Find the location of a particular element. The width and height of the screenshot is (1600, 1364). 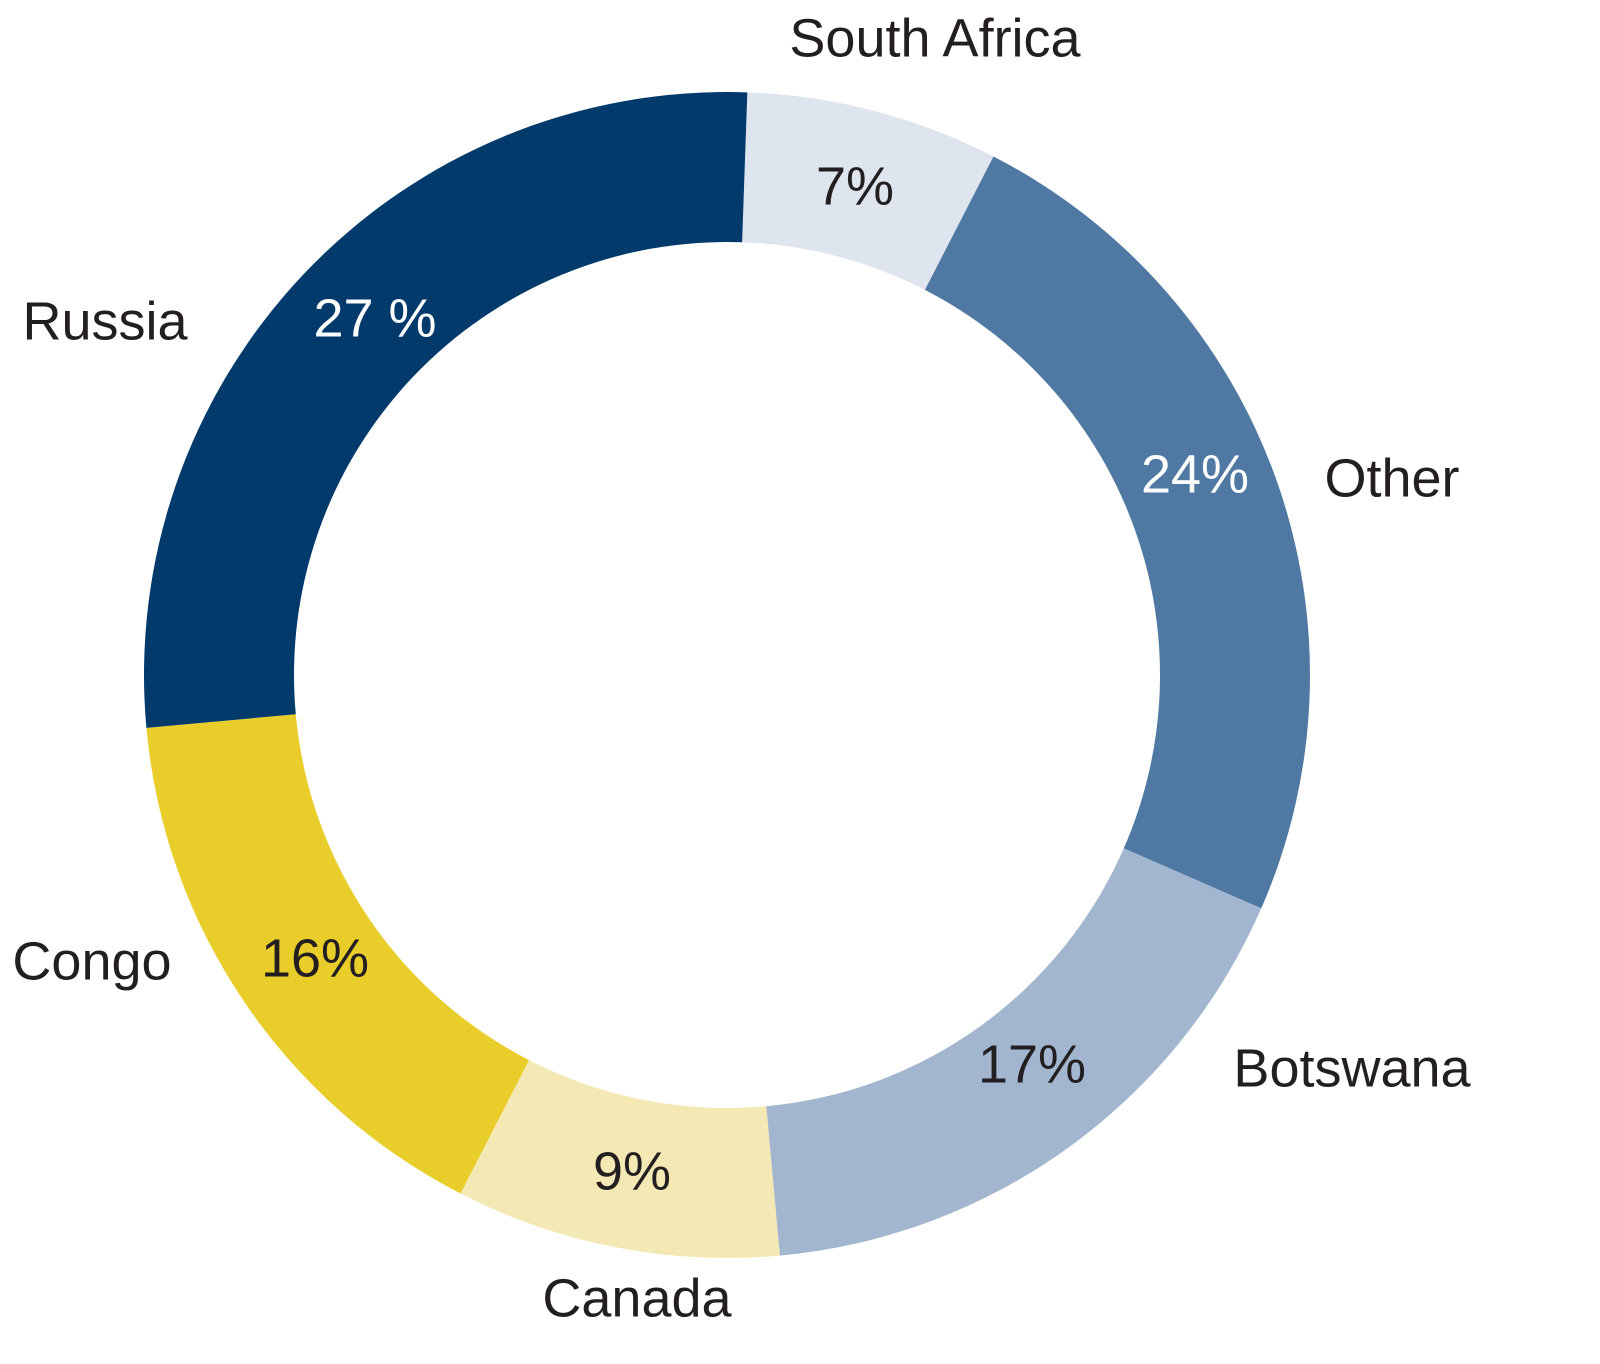

value-label: 24% is located at coordinates (1195, 474).